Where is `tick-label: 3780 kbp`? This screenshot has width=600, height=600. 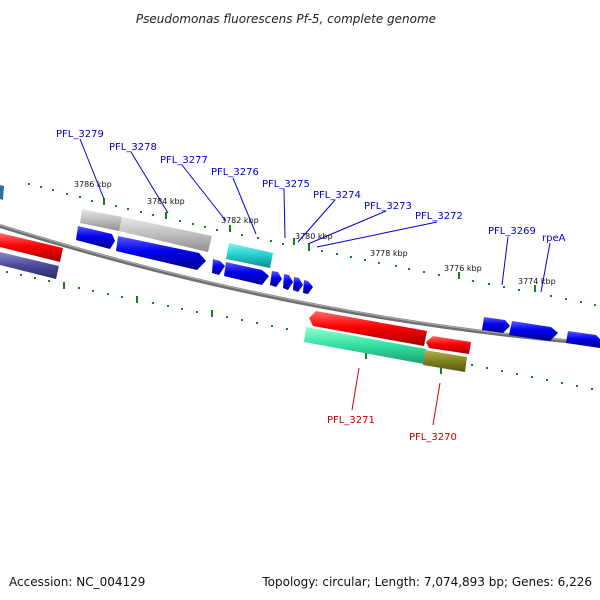 tick-label: 3780 kbp is located at coordinates (314, 236).